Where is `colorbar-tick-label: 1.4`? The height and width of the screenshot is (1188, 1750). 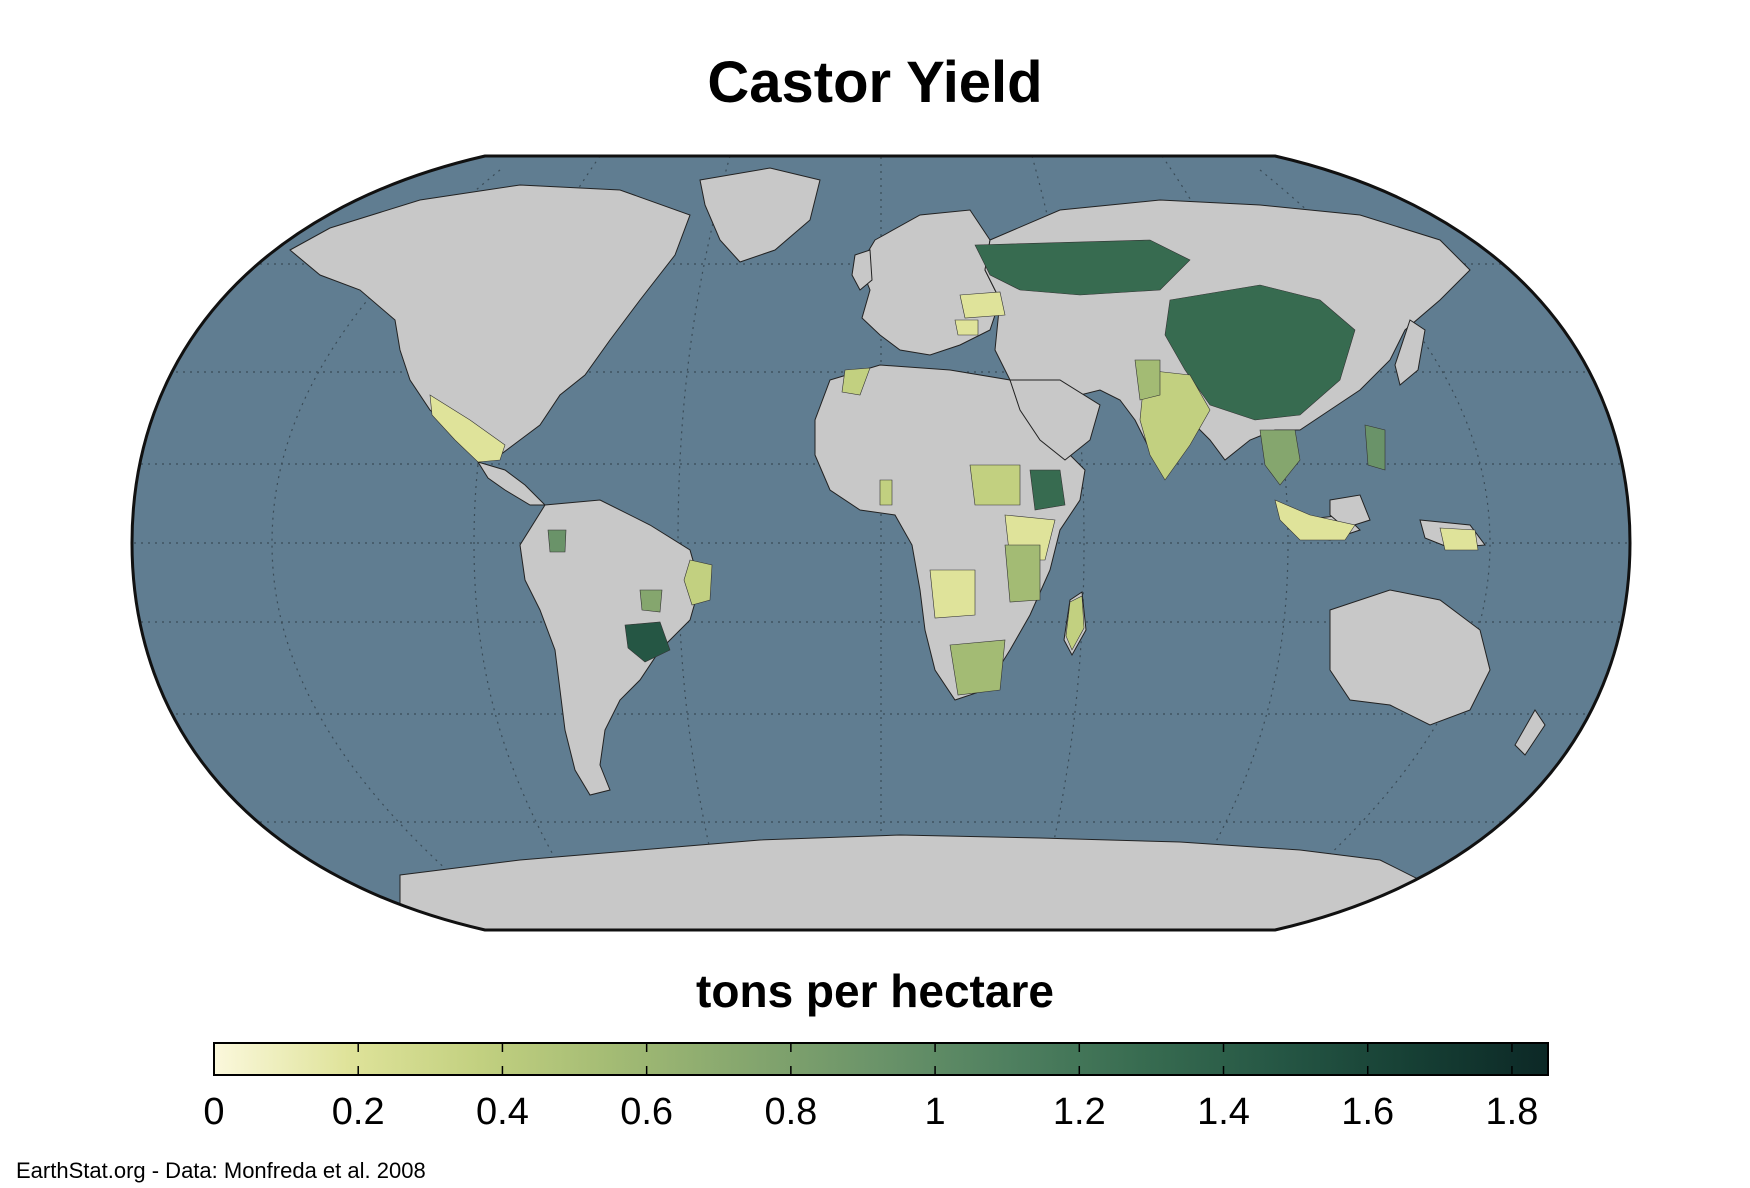
colorbar-tick-label: 1.4 is located at coordinates (1223, 1112).